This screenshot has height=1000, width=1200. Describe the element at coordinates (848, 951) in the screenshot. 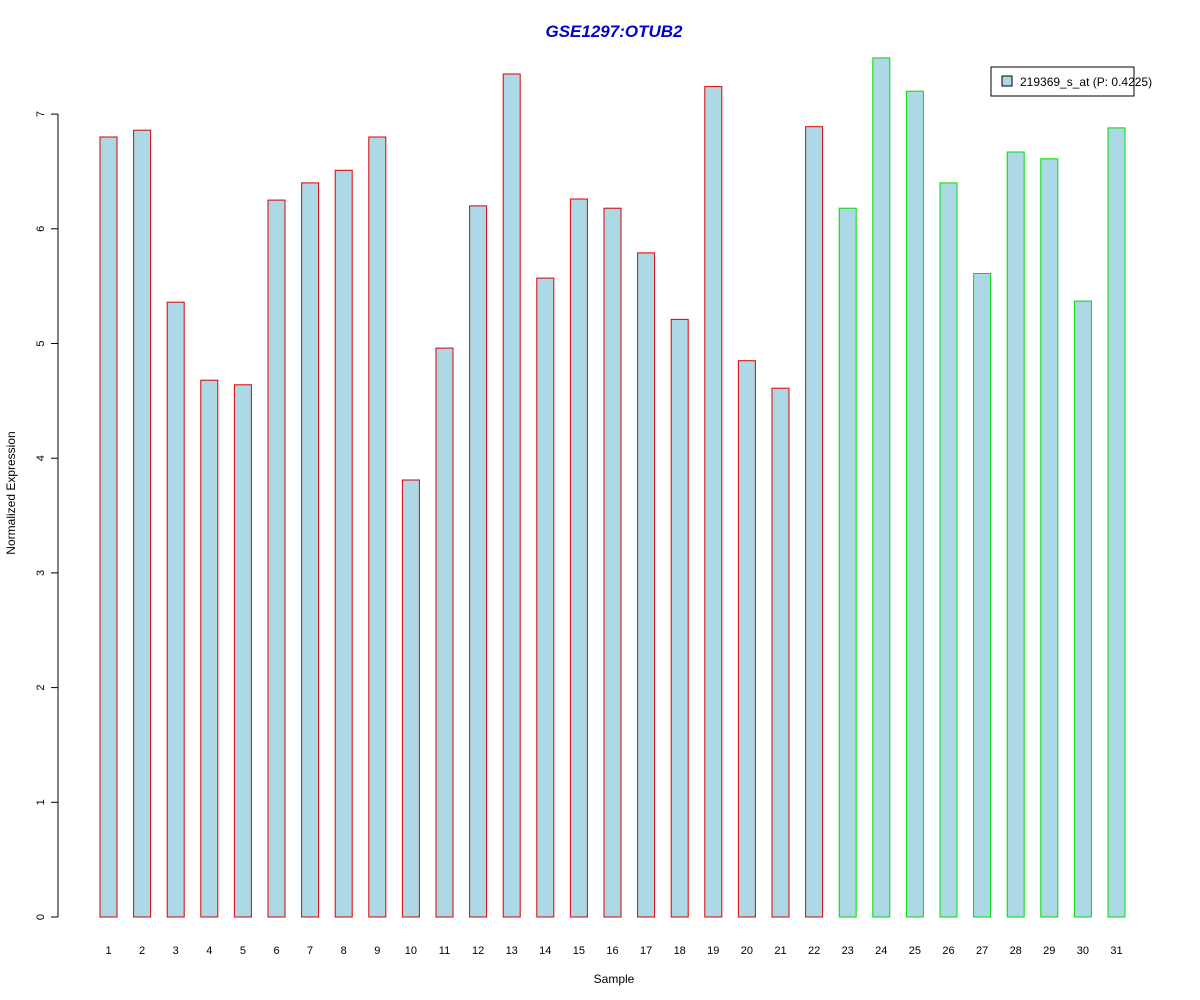

I see `x-tick-label: 23` at that location.